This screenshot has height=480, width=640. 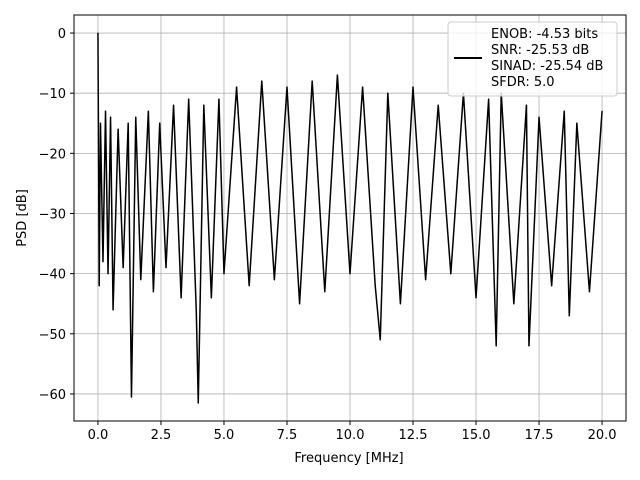 What do you see at coordinates (544, 34) in the screenshot?
I see `legend-enob: ENOB: -4.53 bits` at bounding box center [544, 34].